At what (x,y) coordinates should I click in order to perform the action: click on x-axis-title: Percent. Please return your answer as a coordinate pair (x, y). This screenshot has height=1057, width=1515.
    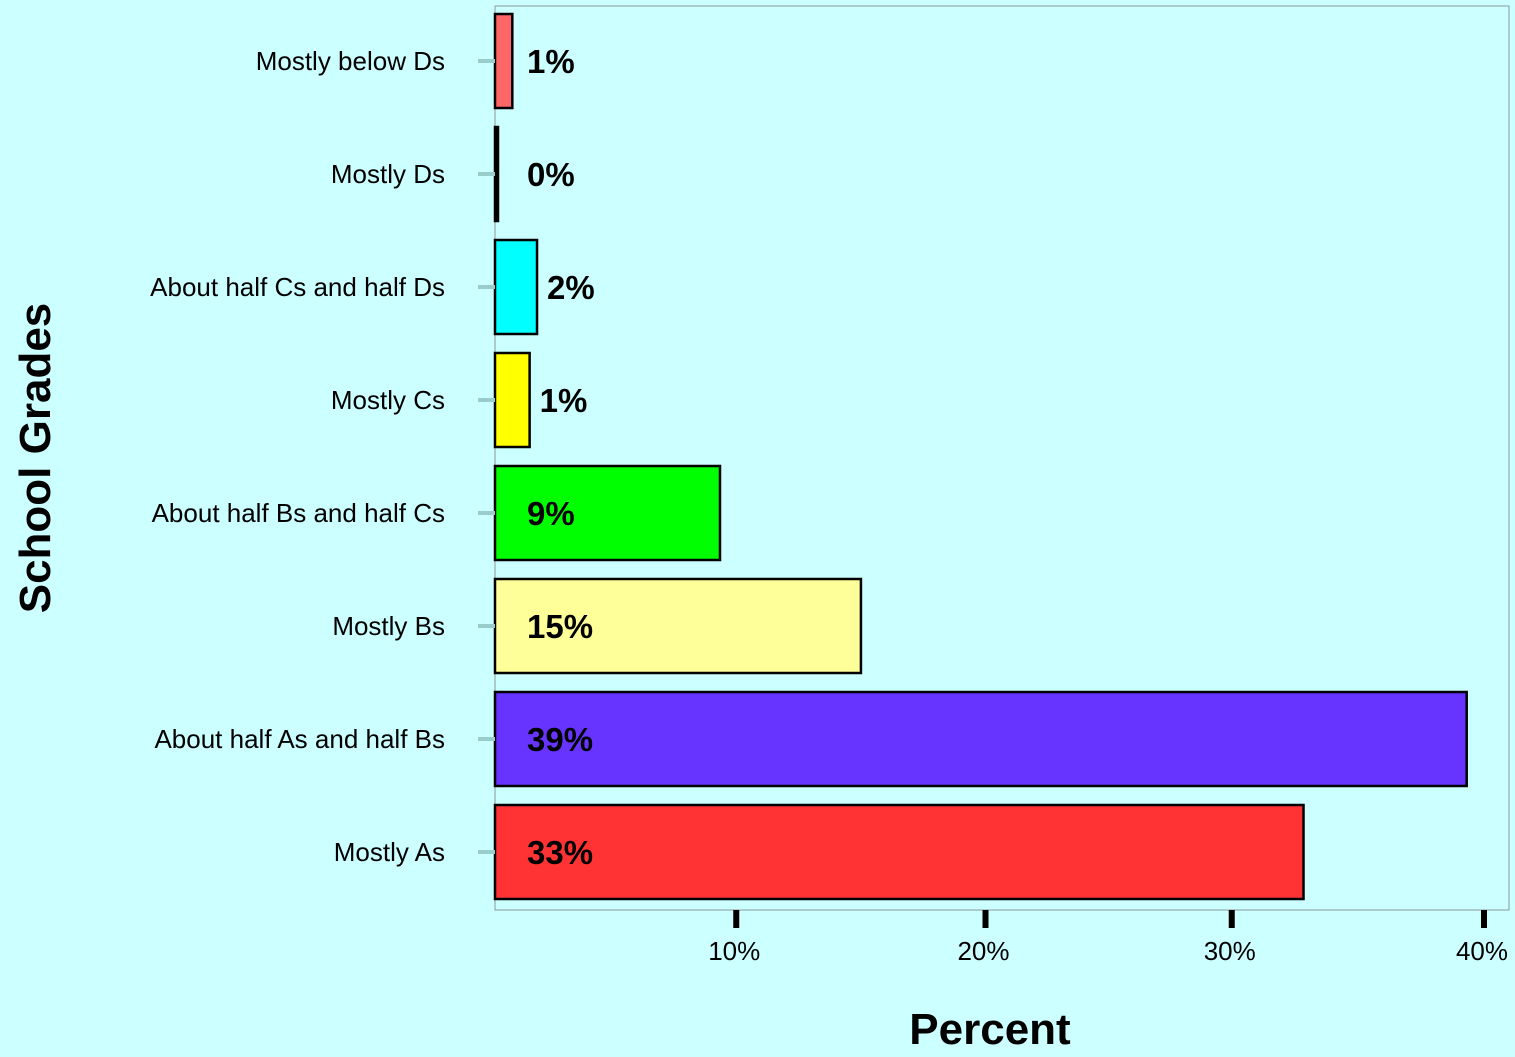
    Looking at the image, I should click on (990, 1029).